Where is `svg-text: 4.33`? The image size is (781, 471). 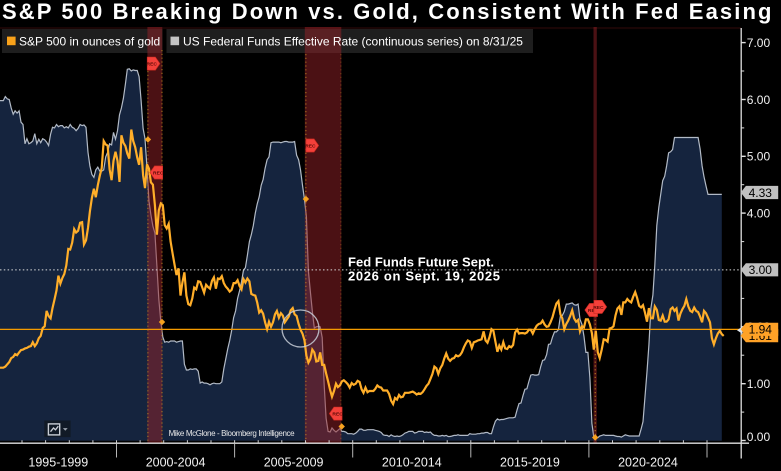 svg-text: 4.33 is located at coordinates (761, 193).